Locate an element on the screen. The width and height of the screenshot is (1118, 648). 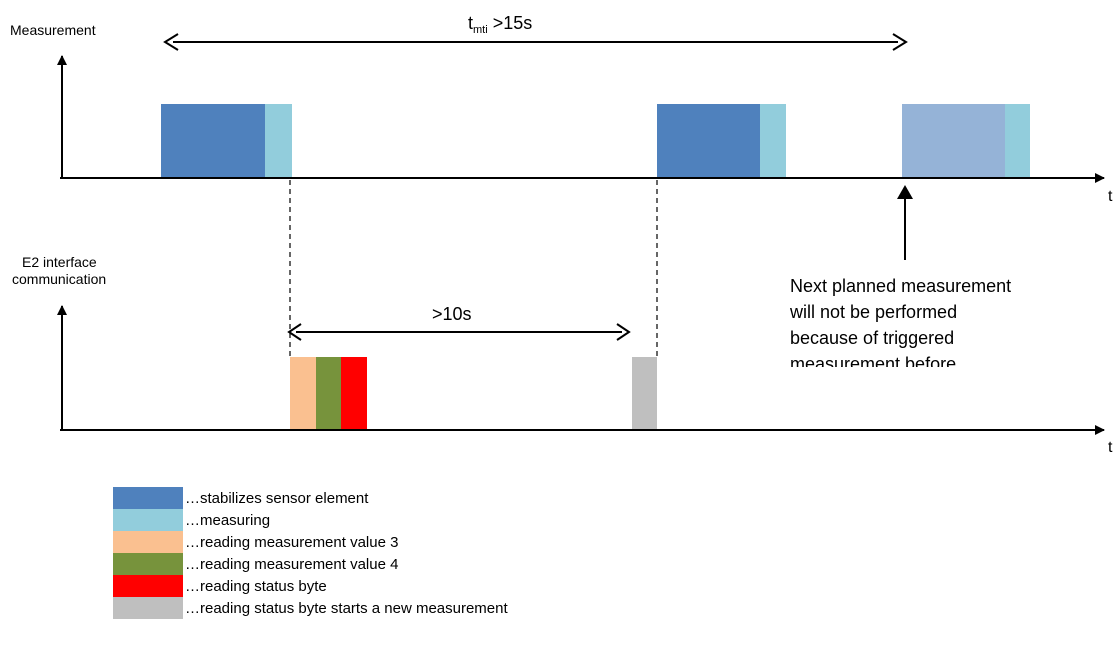
t-label-bottom: t is located at coordinates (1110, 447).